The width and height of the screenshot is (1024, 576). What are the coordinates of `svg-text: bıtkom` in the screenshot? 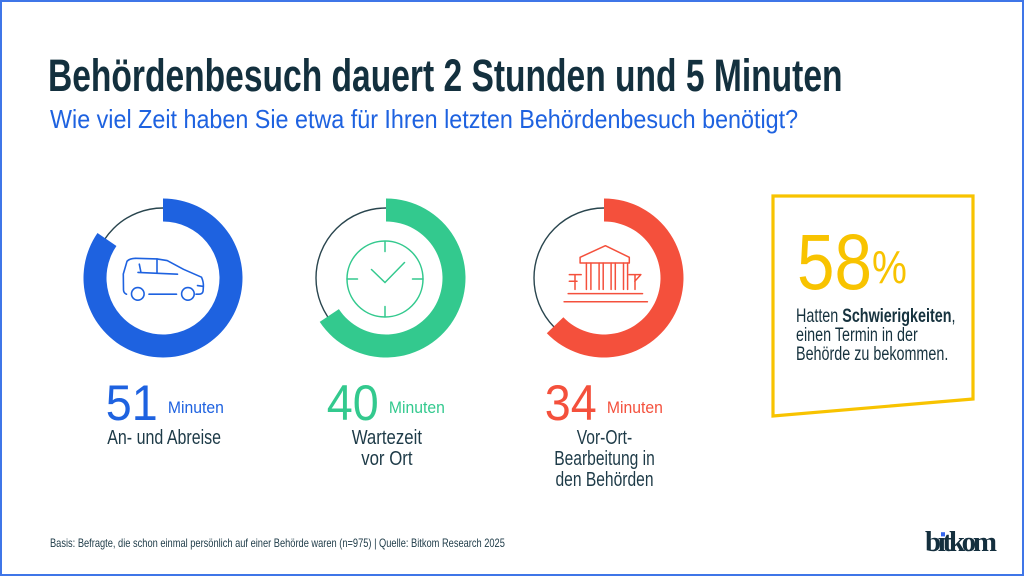 It's located at (961, 542).